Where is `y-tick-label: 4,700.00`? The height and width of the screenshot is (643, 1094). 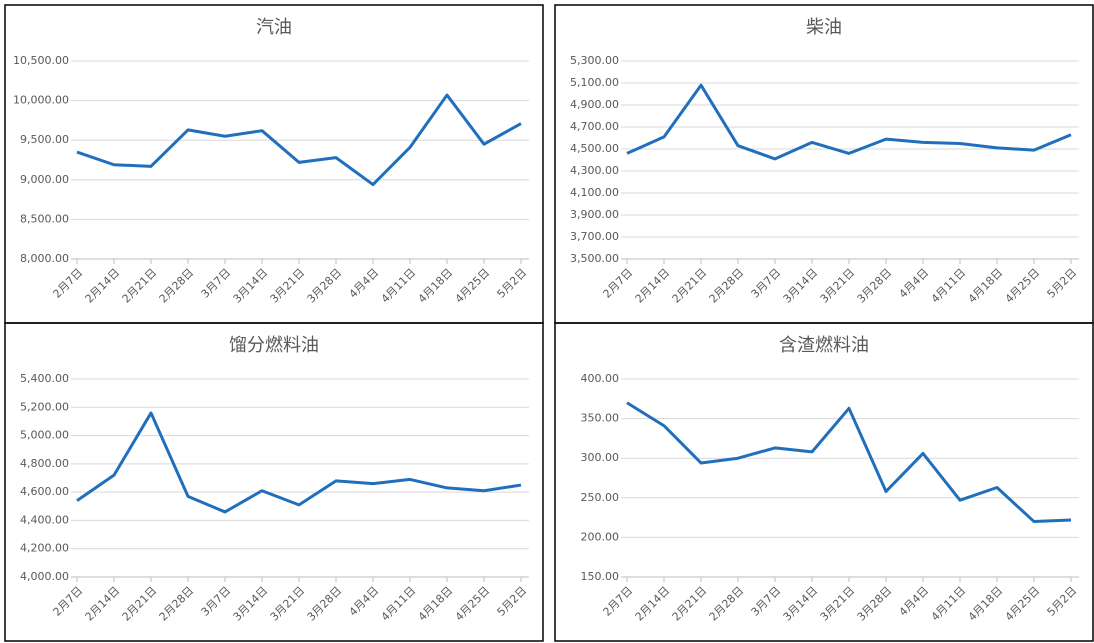
y-tick-label: 4,700.00 is located at coordinates (594, 126).